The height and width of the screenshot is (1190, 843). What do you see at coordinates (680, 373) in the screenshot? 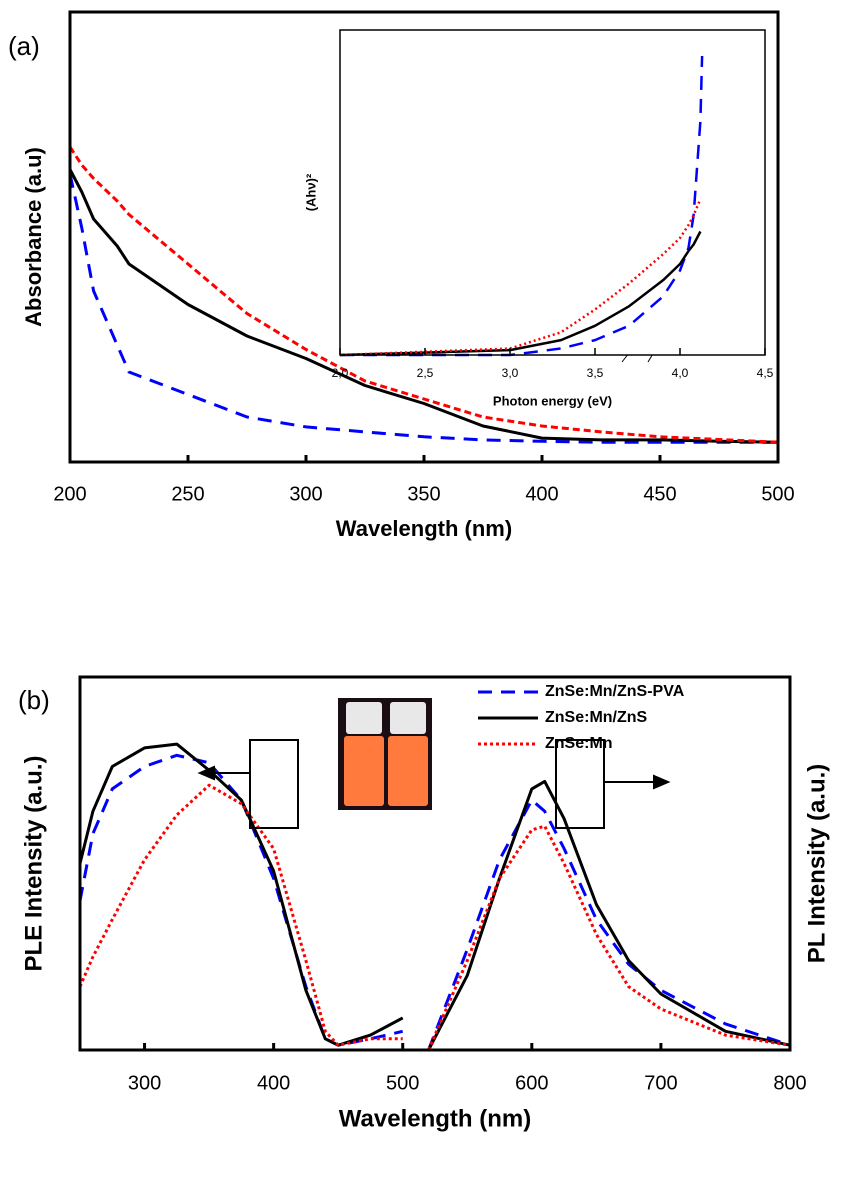
I see `x-tick-label: 4,0` at bounding box center [680, 373].